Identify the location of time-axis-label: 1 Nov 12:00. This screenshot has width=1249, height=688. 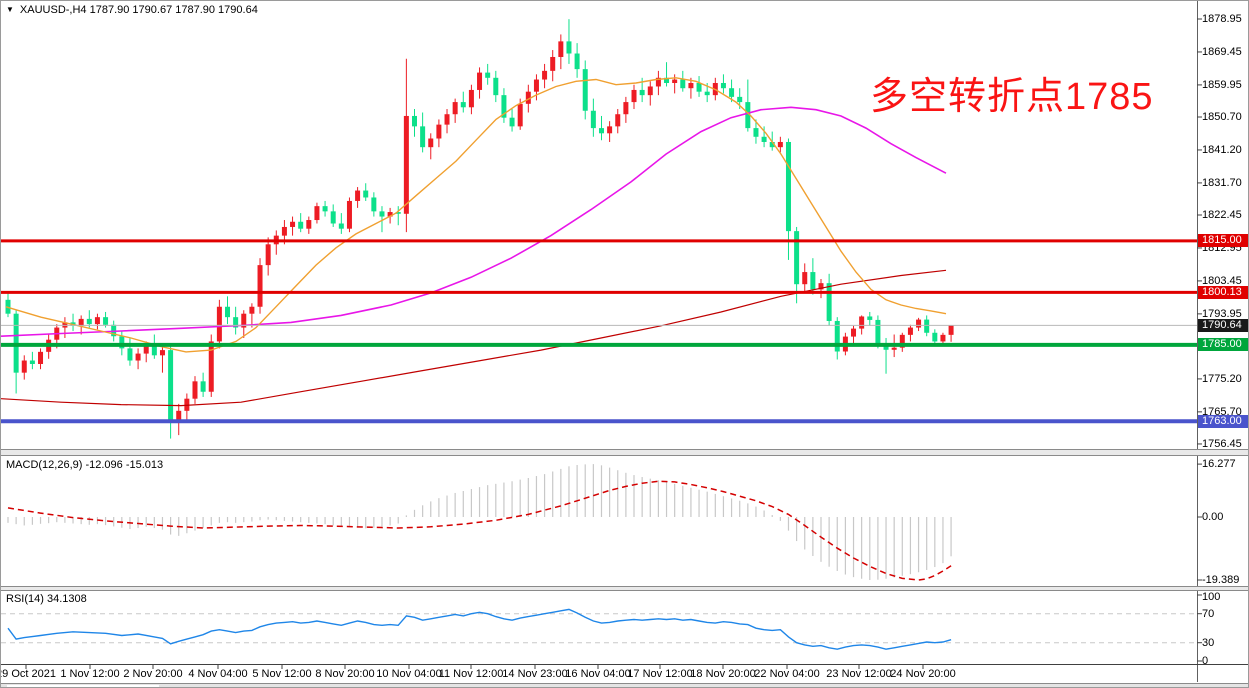
(90, 674).